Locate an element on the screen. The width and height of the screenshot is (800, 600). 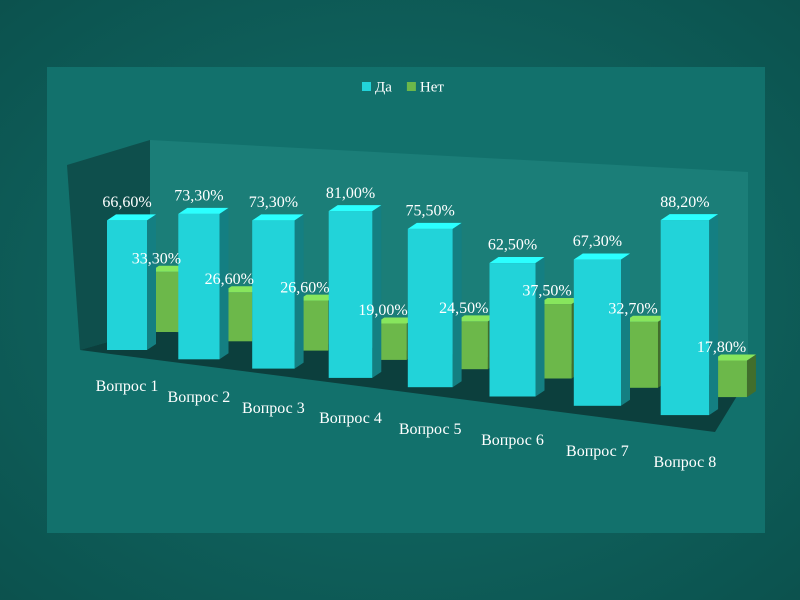
value-label: 17,80% is located at coordinates (721, 347).